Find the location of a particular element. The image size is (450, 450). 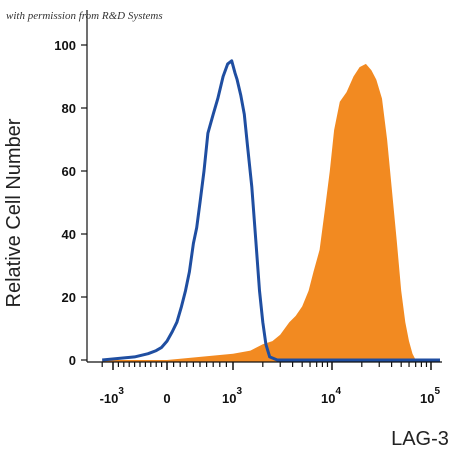

x-tick-label: 10³ is located at coordinates (232, 396).